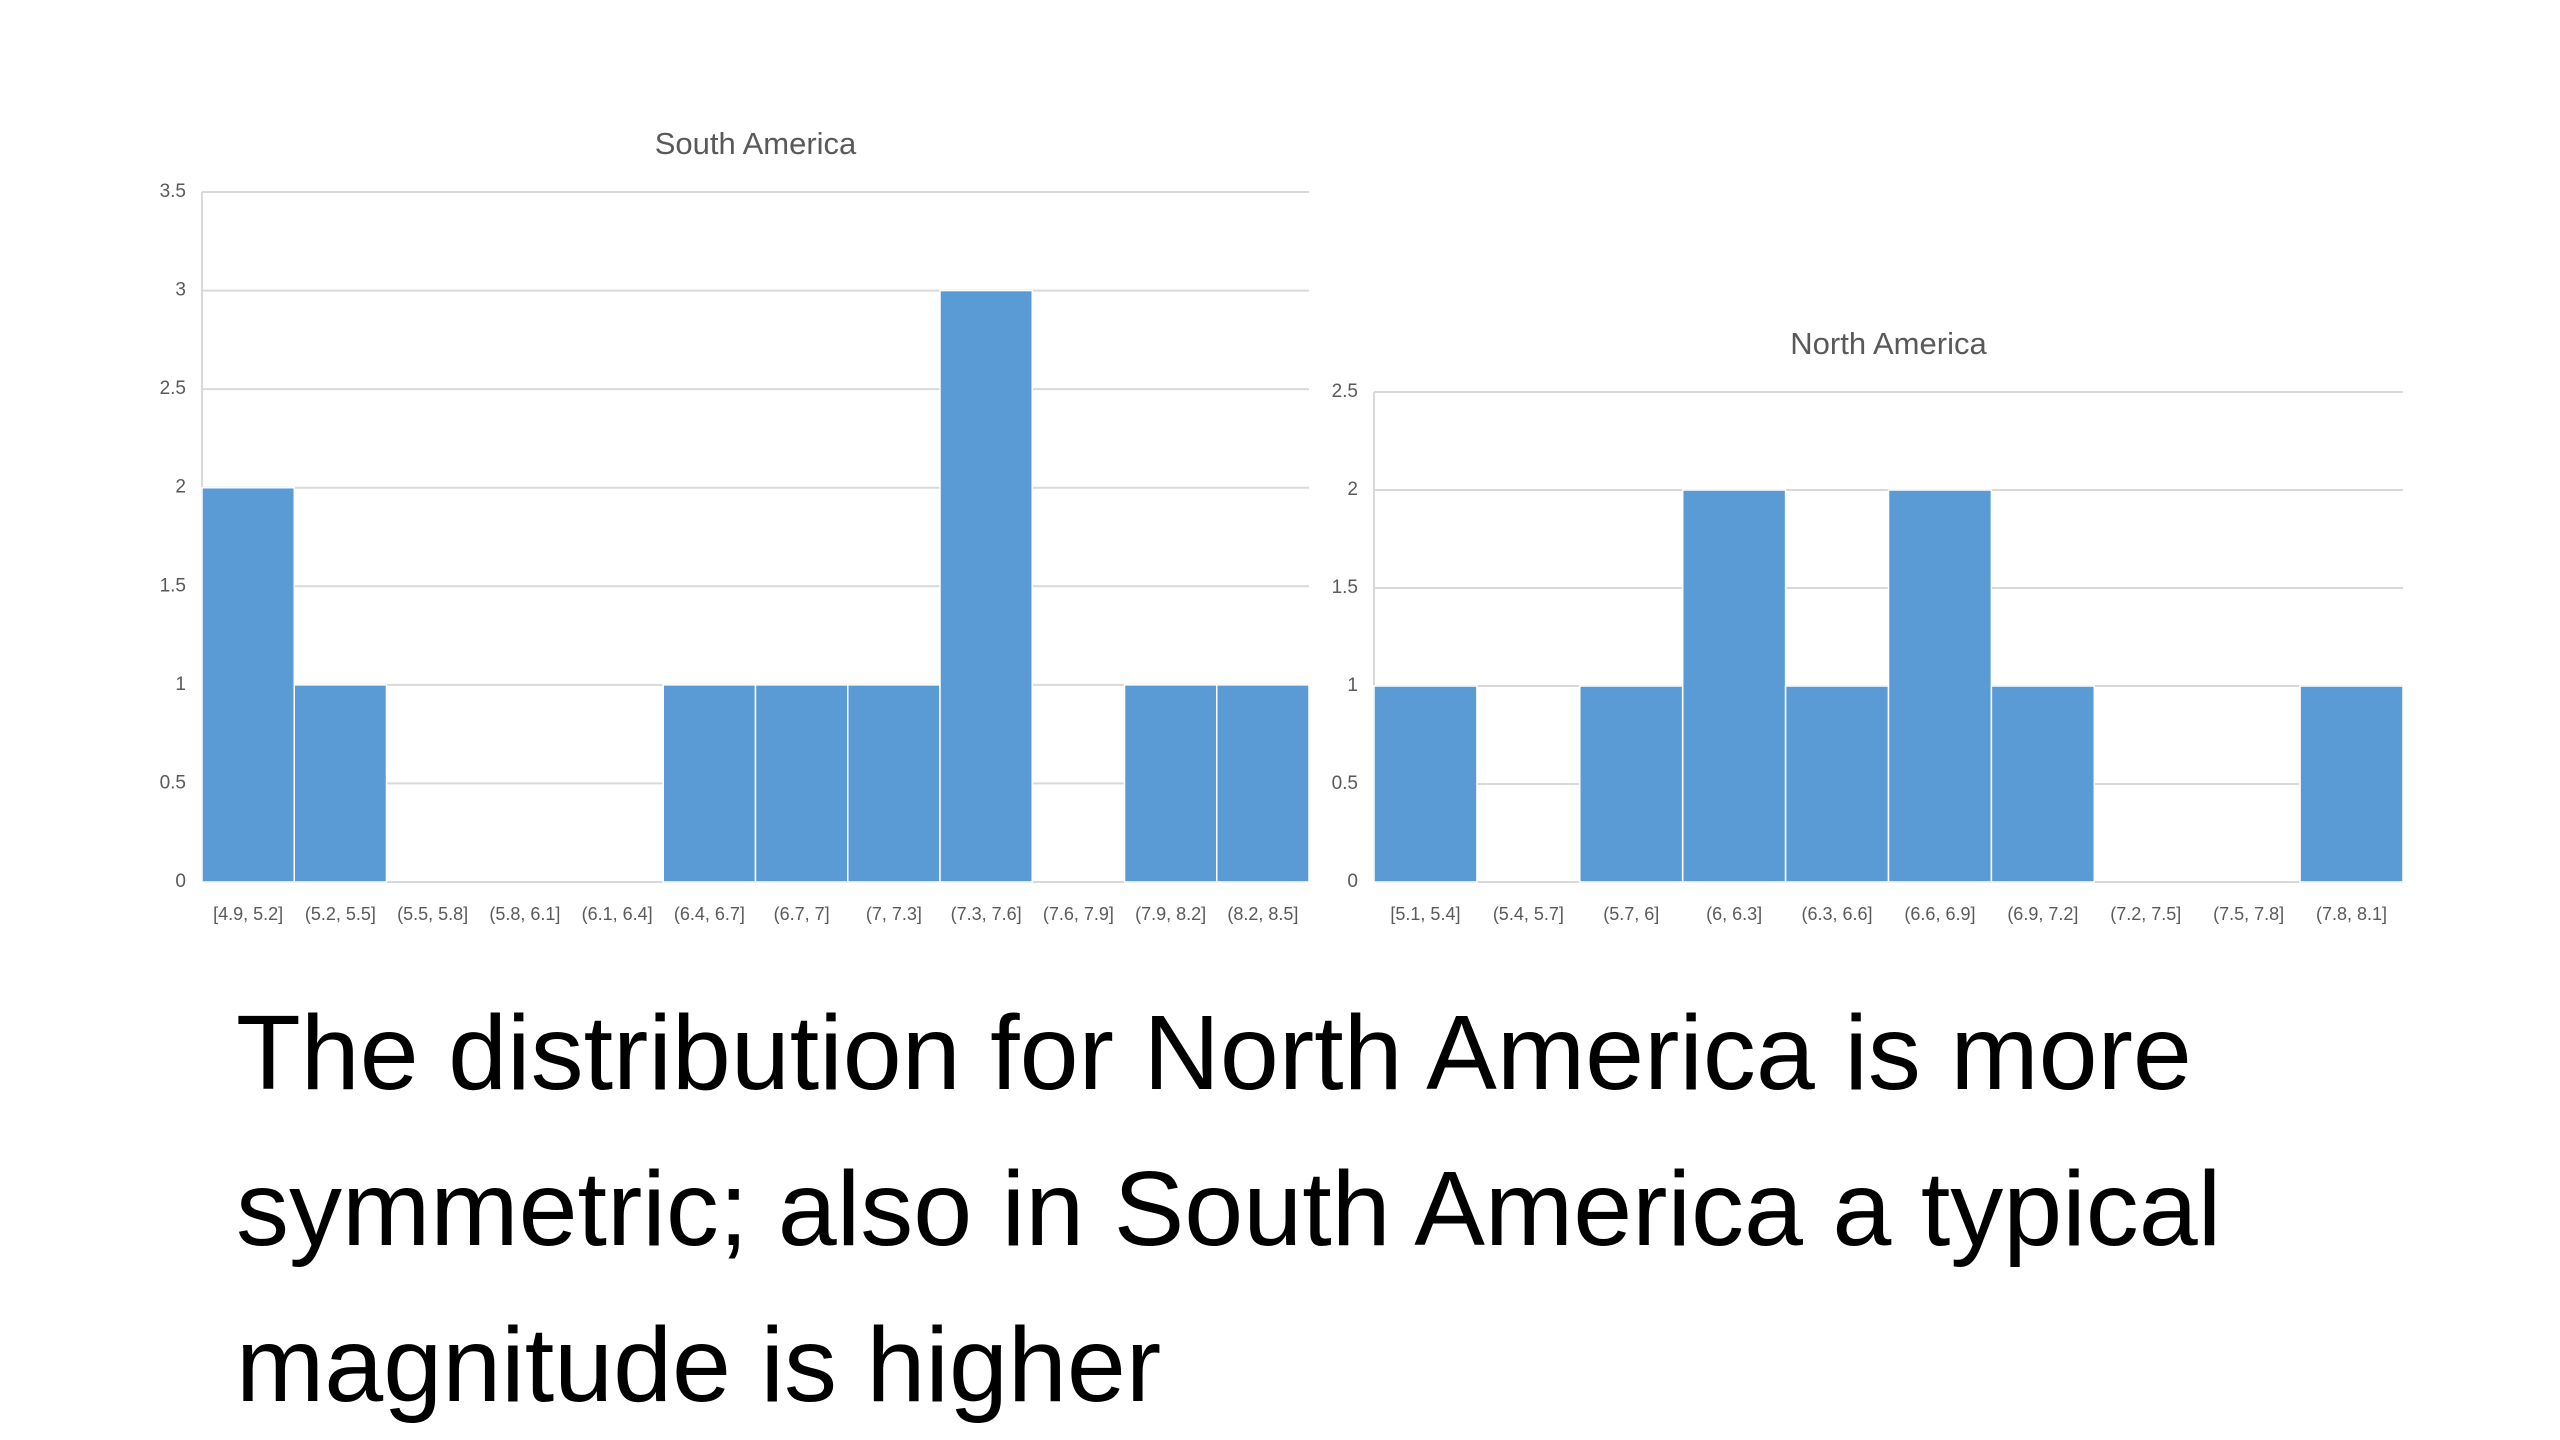 Image resolution: width=2560 pixels, height=1440 pixels. What do you see at coordinates (2248, 914) in the screenshot?
I see `x-tick-label: (7.5, 7.8]` at bounding box center [2248, 914].